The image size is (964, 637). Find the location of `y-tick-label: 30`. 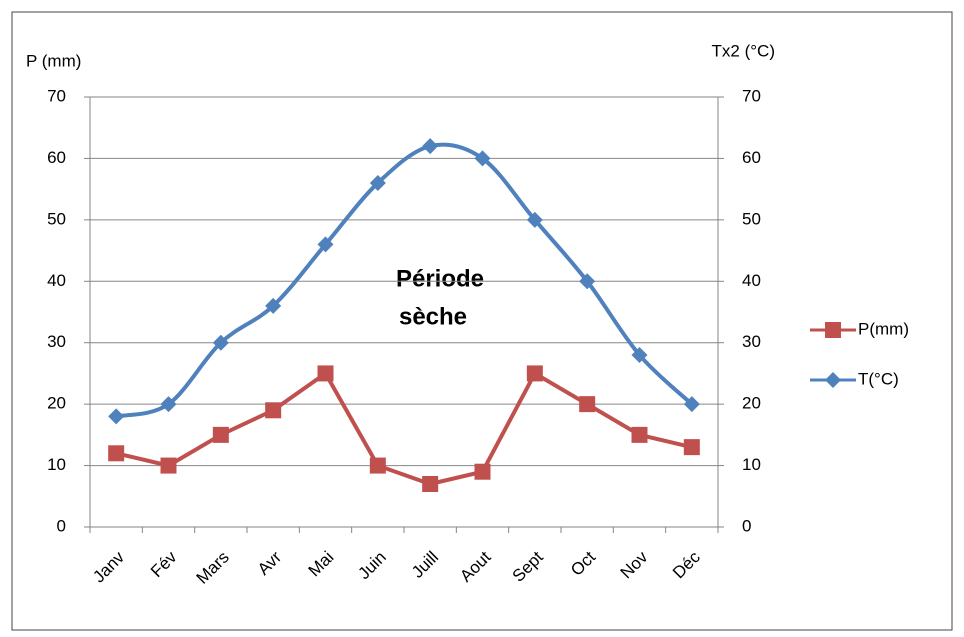

y-tick-label: 30 is located at coordinates (56, 341).